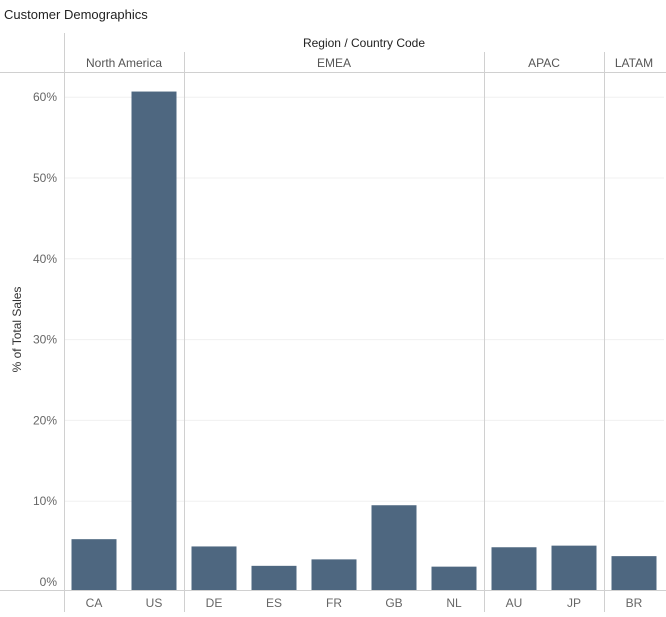 The image size is (666, 617). Describe the element at coordinates (154, 603) in the screenshot. I see `x-tick-label: US` at that location.